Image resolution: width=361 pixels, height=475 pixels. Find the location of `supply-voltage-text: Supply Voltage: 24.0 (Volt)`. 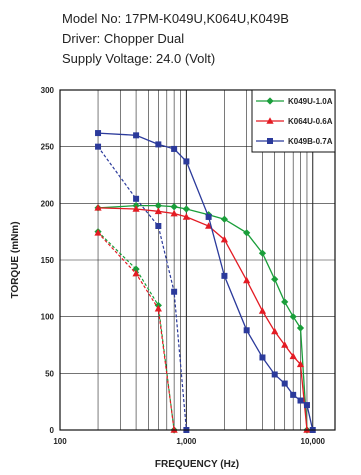

supply-voltage-text: Supply Voltage: 24.0 (Volt) is located at coordinates (139, 58).